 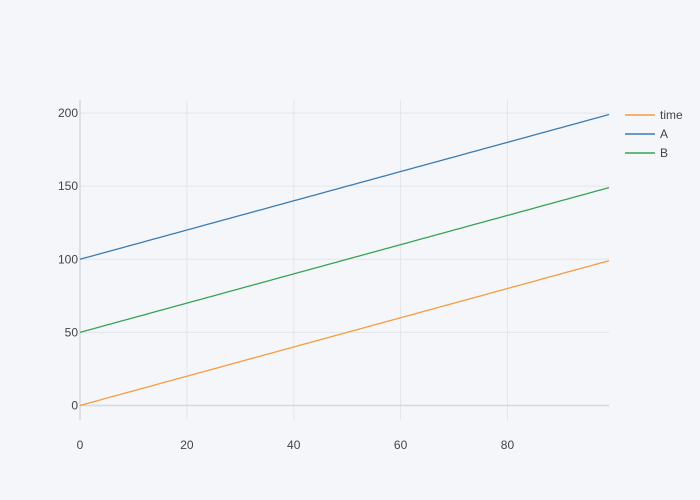 What do you see at coordinates (664, 134) in the screenshot?
I see `legend-label: A` at bounding box center [664, 134].